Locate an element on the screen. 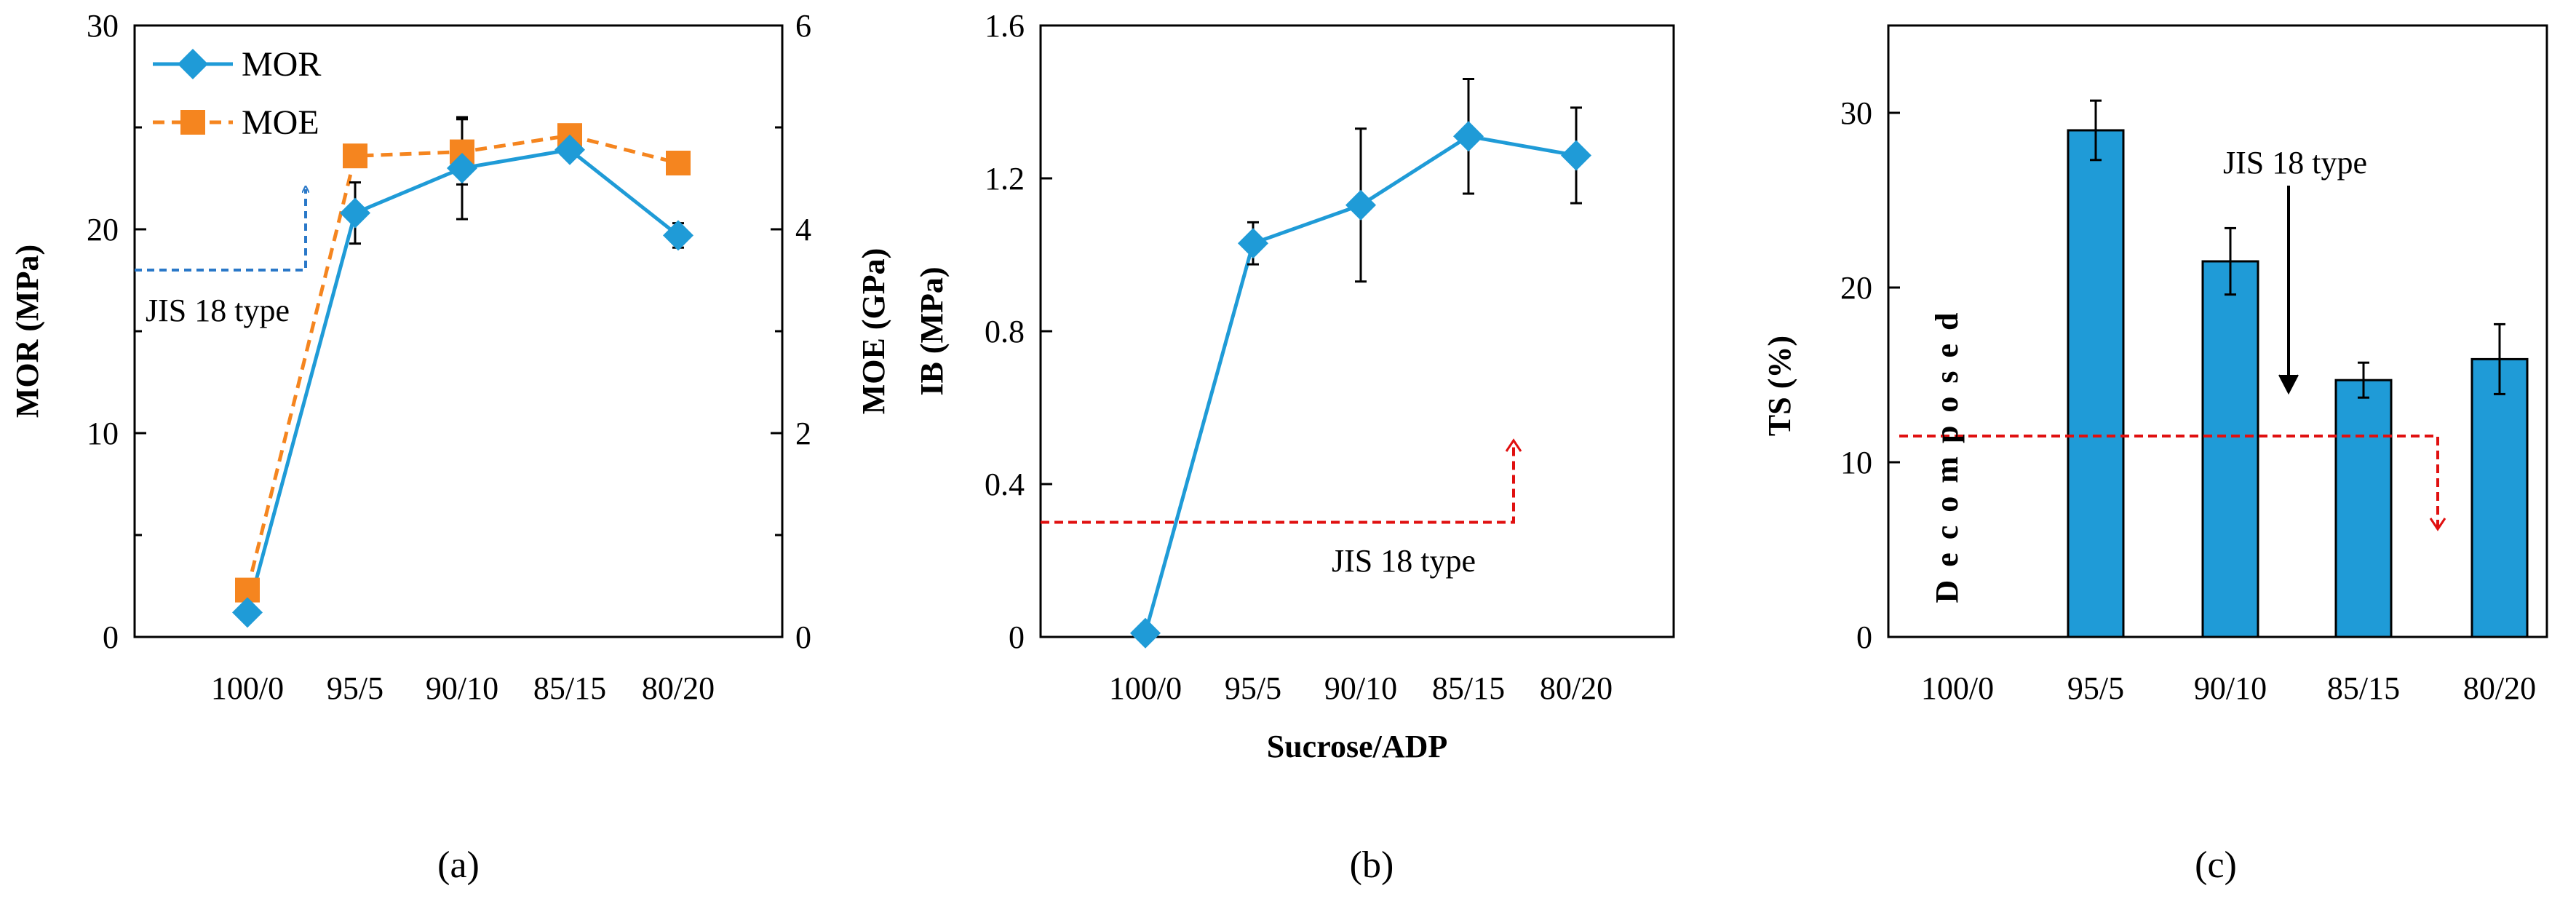 This screenshot has width=2576, height=899. panel-label-b: (b) is located at coordinates (1372, 865).